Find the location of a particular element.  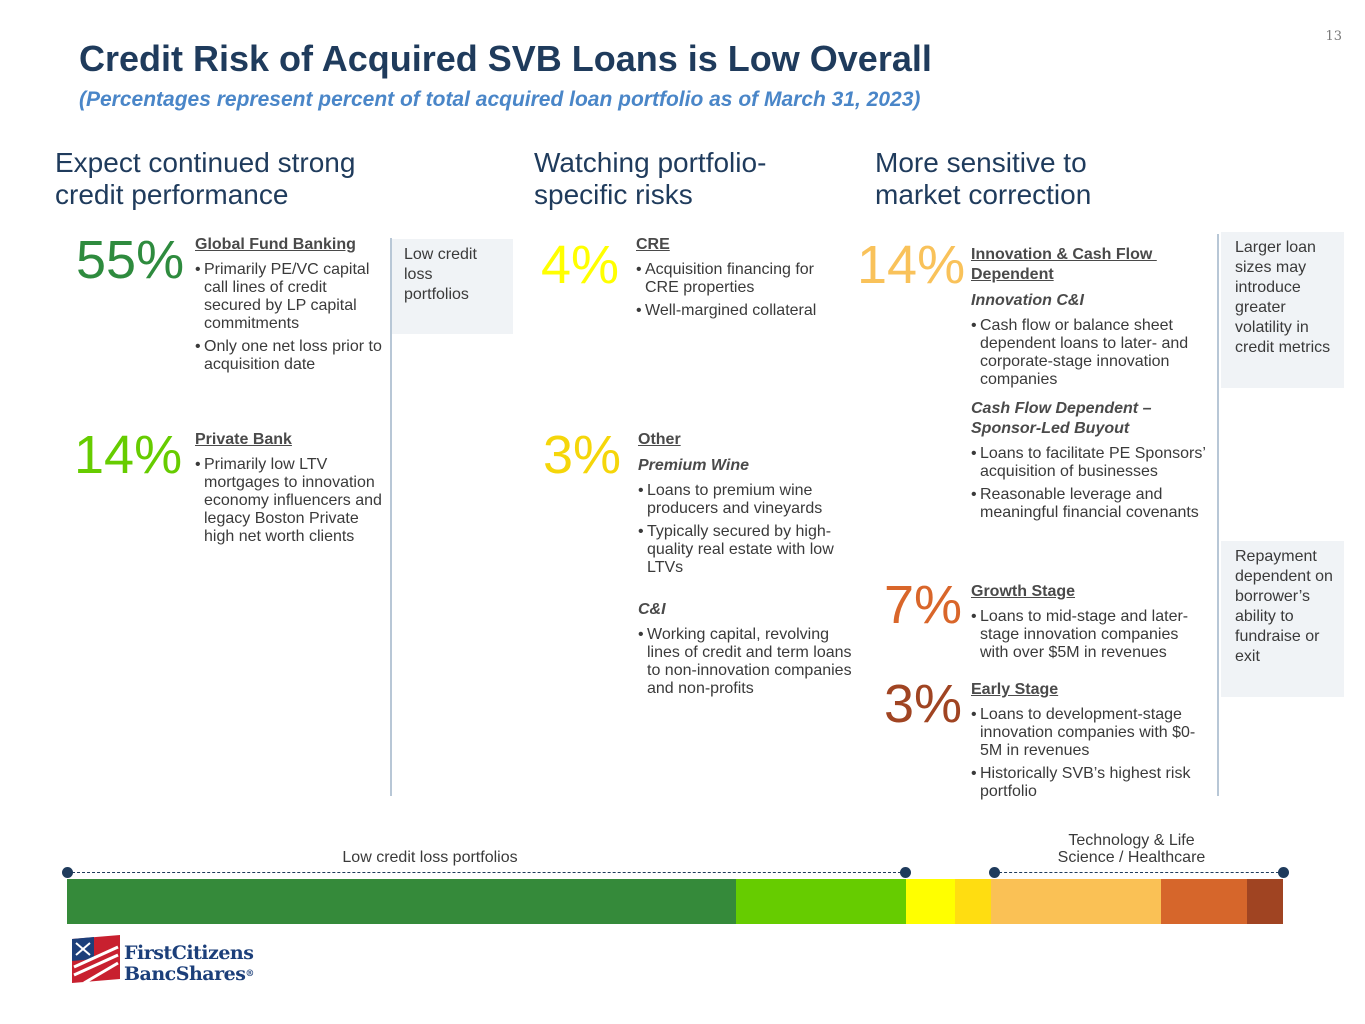

early-percentage: 3% is located at coordinates (923, 704).